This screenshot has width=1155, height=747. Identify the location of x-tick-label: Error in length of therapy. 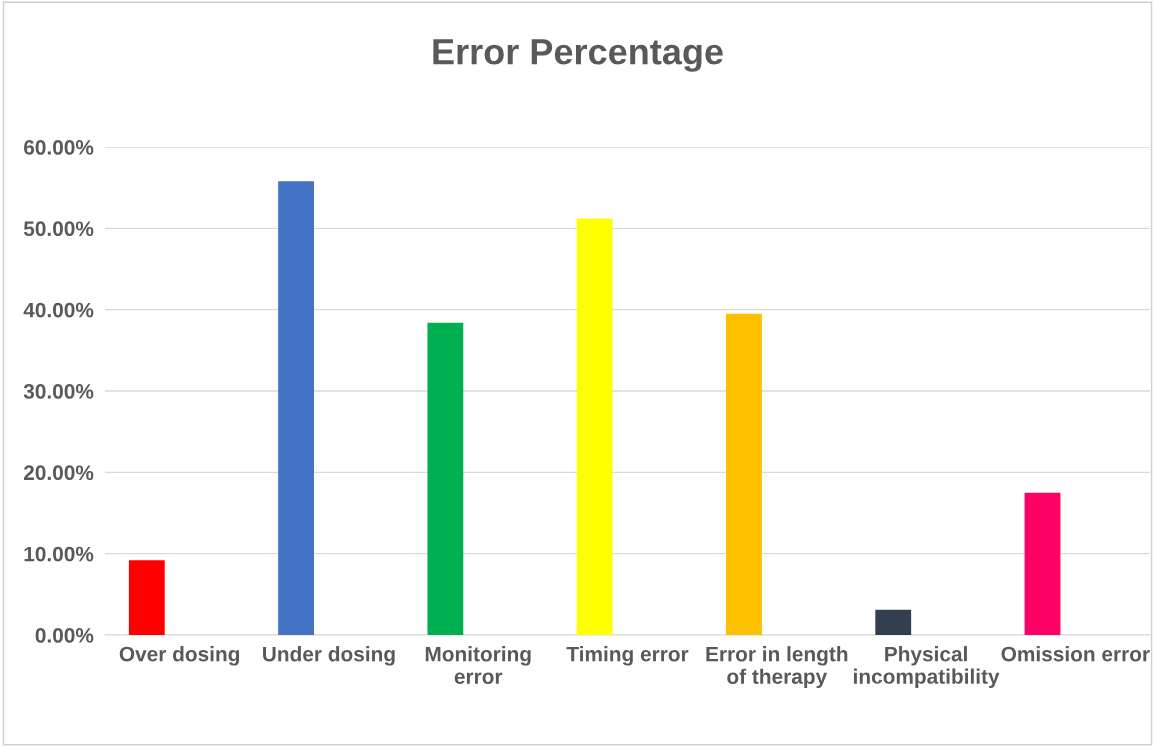
(777, 667).